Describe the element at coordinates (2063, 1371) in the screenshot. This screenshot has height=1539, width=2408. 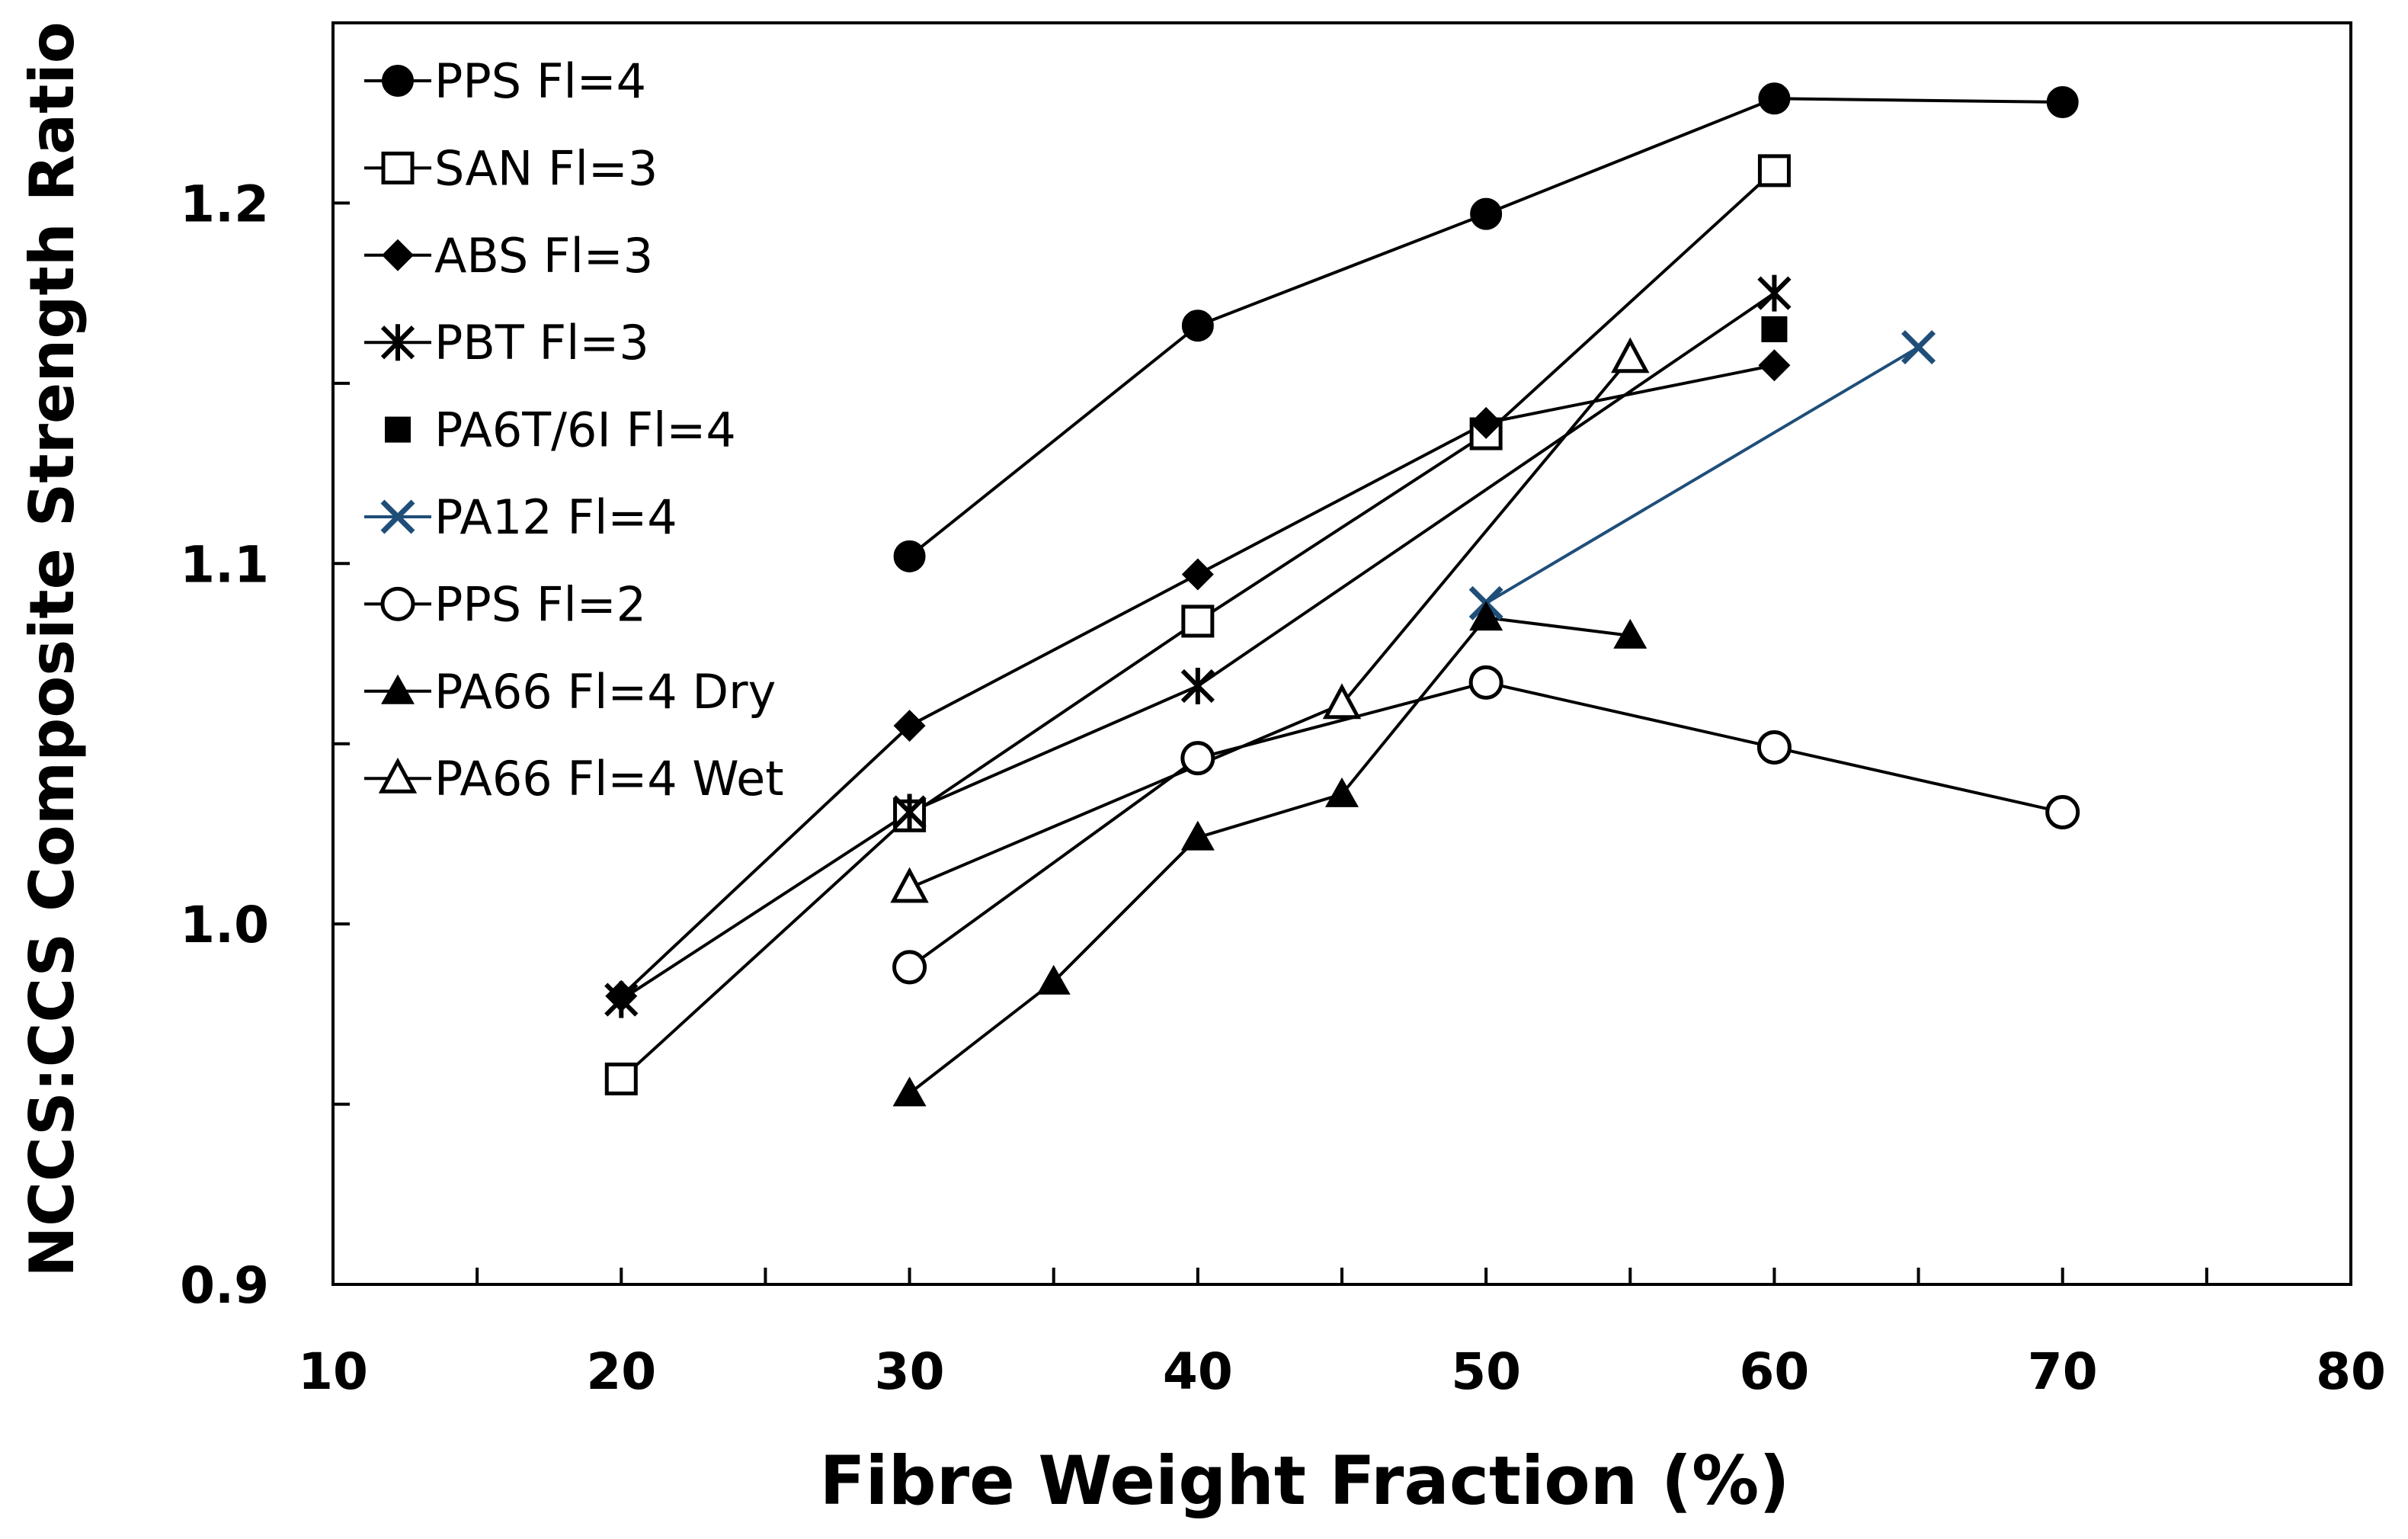
I see `x-tick-label: 70` at that location.